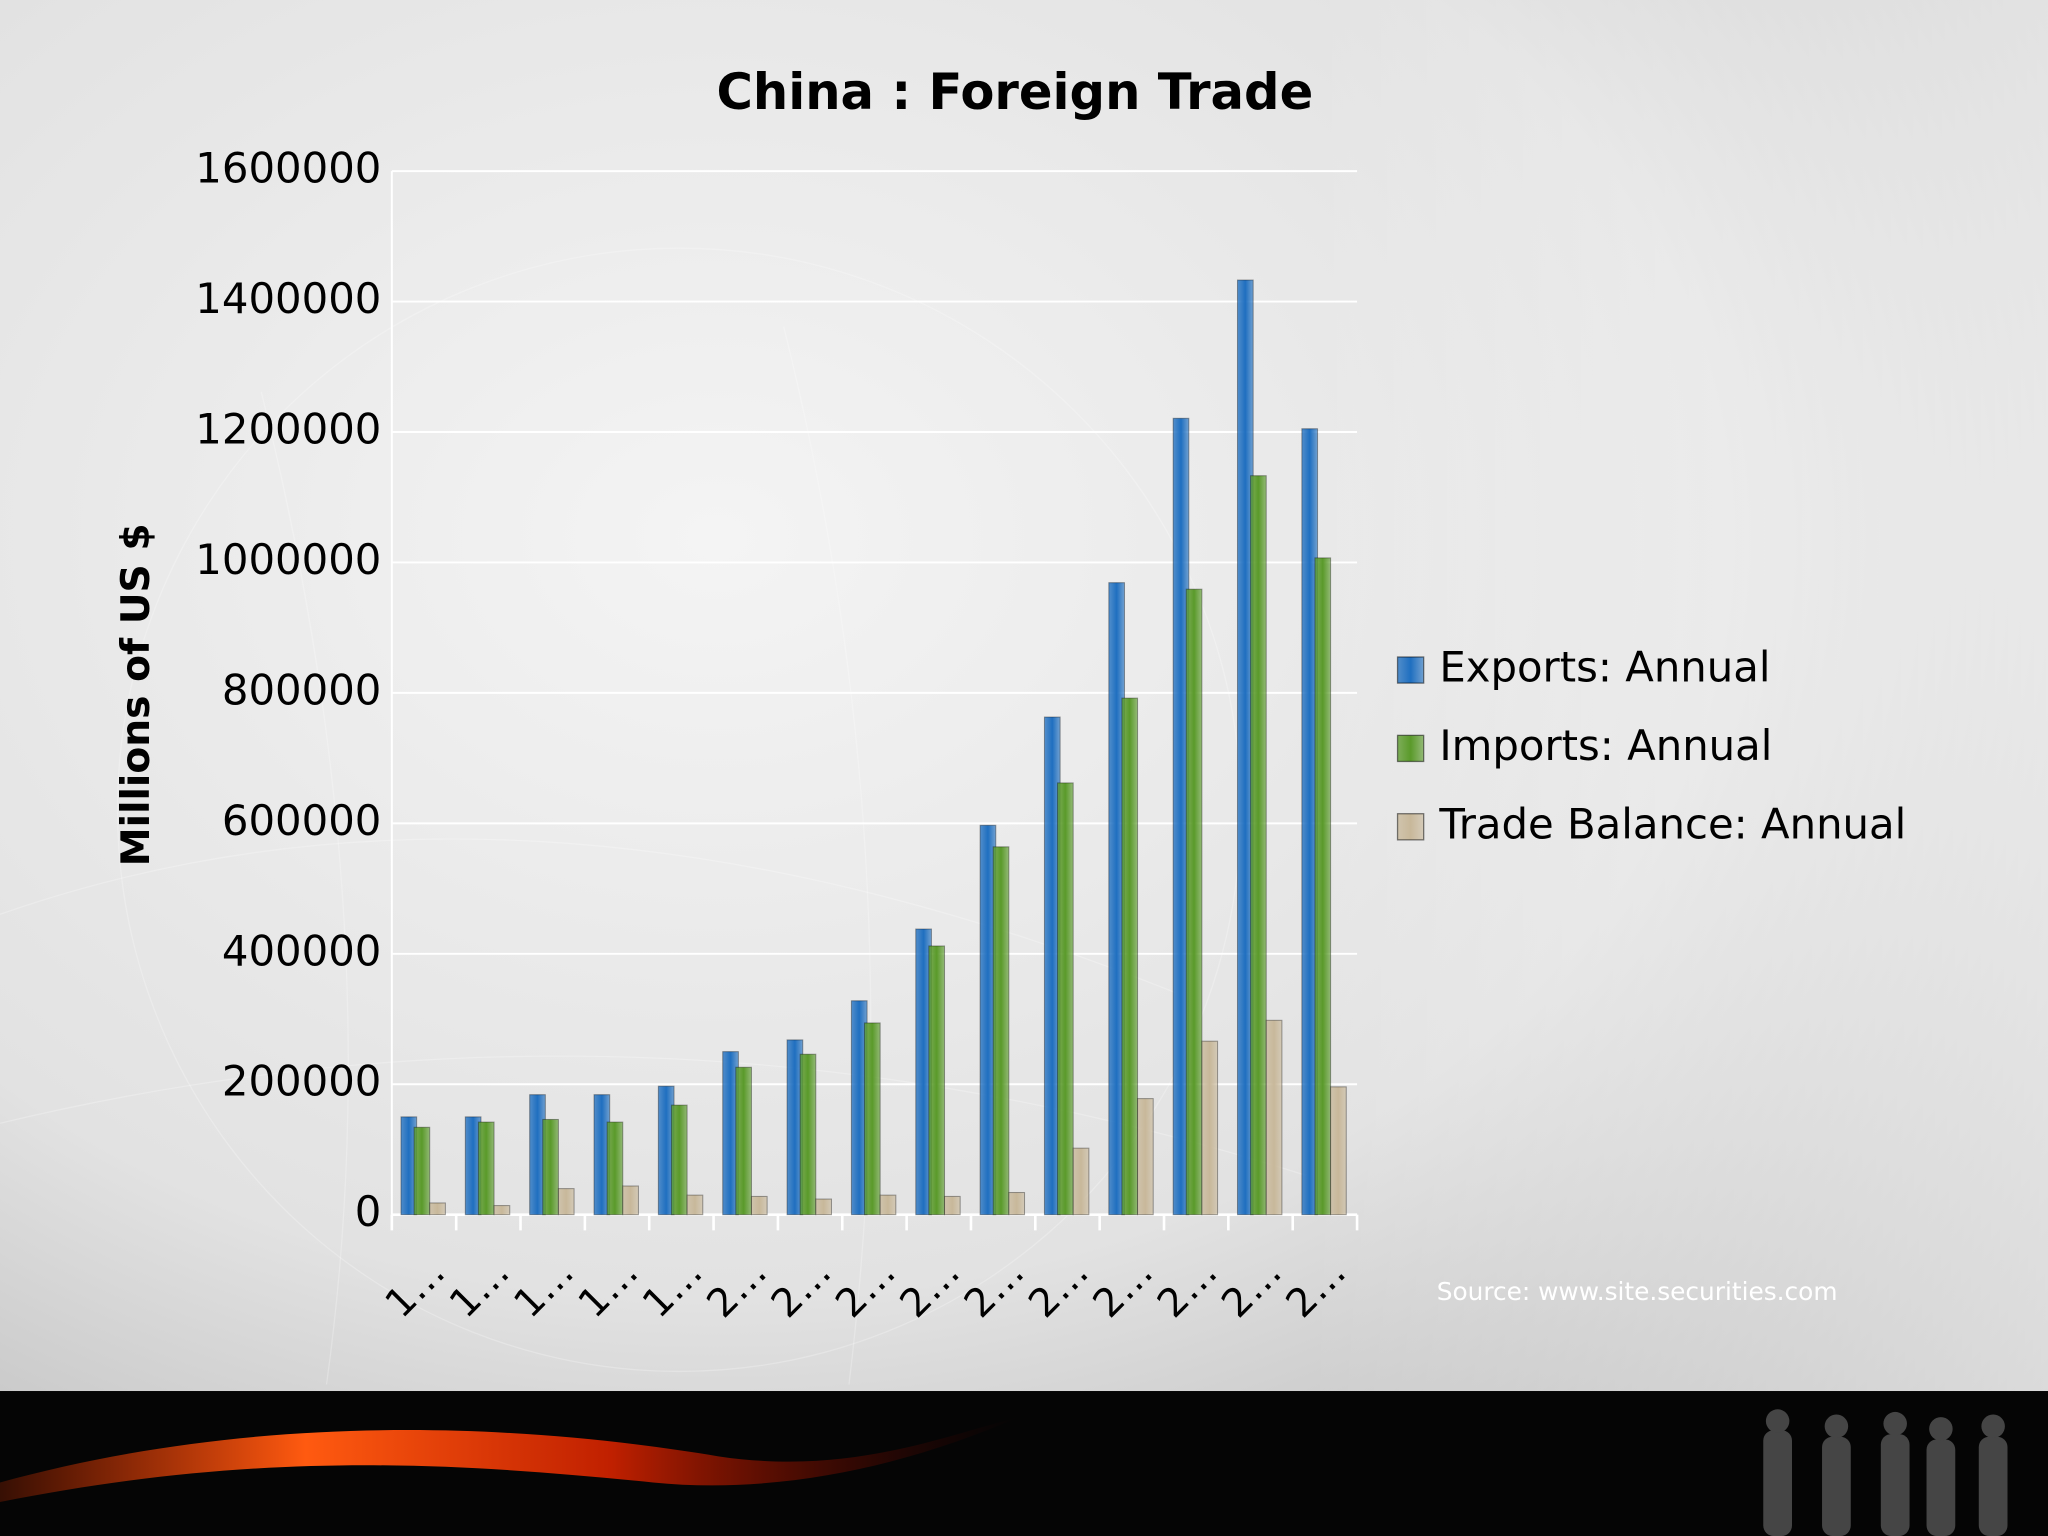 Image resolution: width=2048 pixels, height=1536 pixels. Describe the element at coordinates (302, 689) in the screenshot. I see `y-tick-label: 800000` at that location.